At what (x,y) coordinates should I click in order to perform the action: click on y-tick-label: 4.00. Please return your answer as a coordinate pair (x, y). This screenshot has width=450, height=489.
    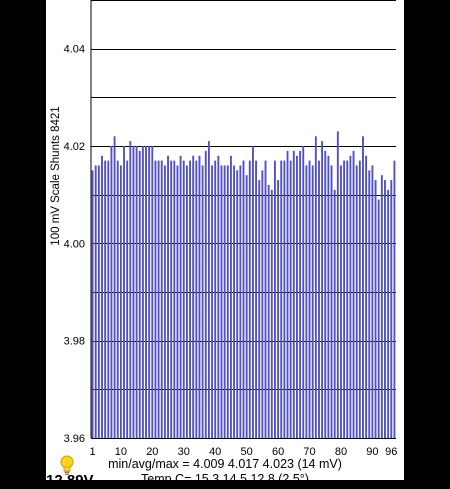
    Looking at the image, I should click on (74, 244).